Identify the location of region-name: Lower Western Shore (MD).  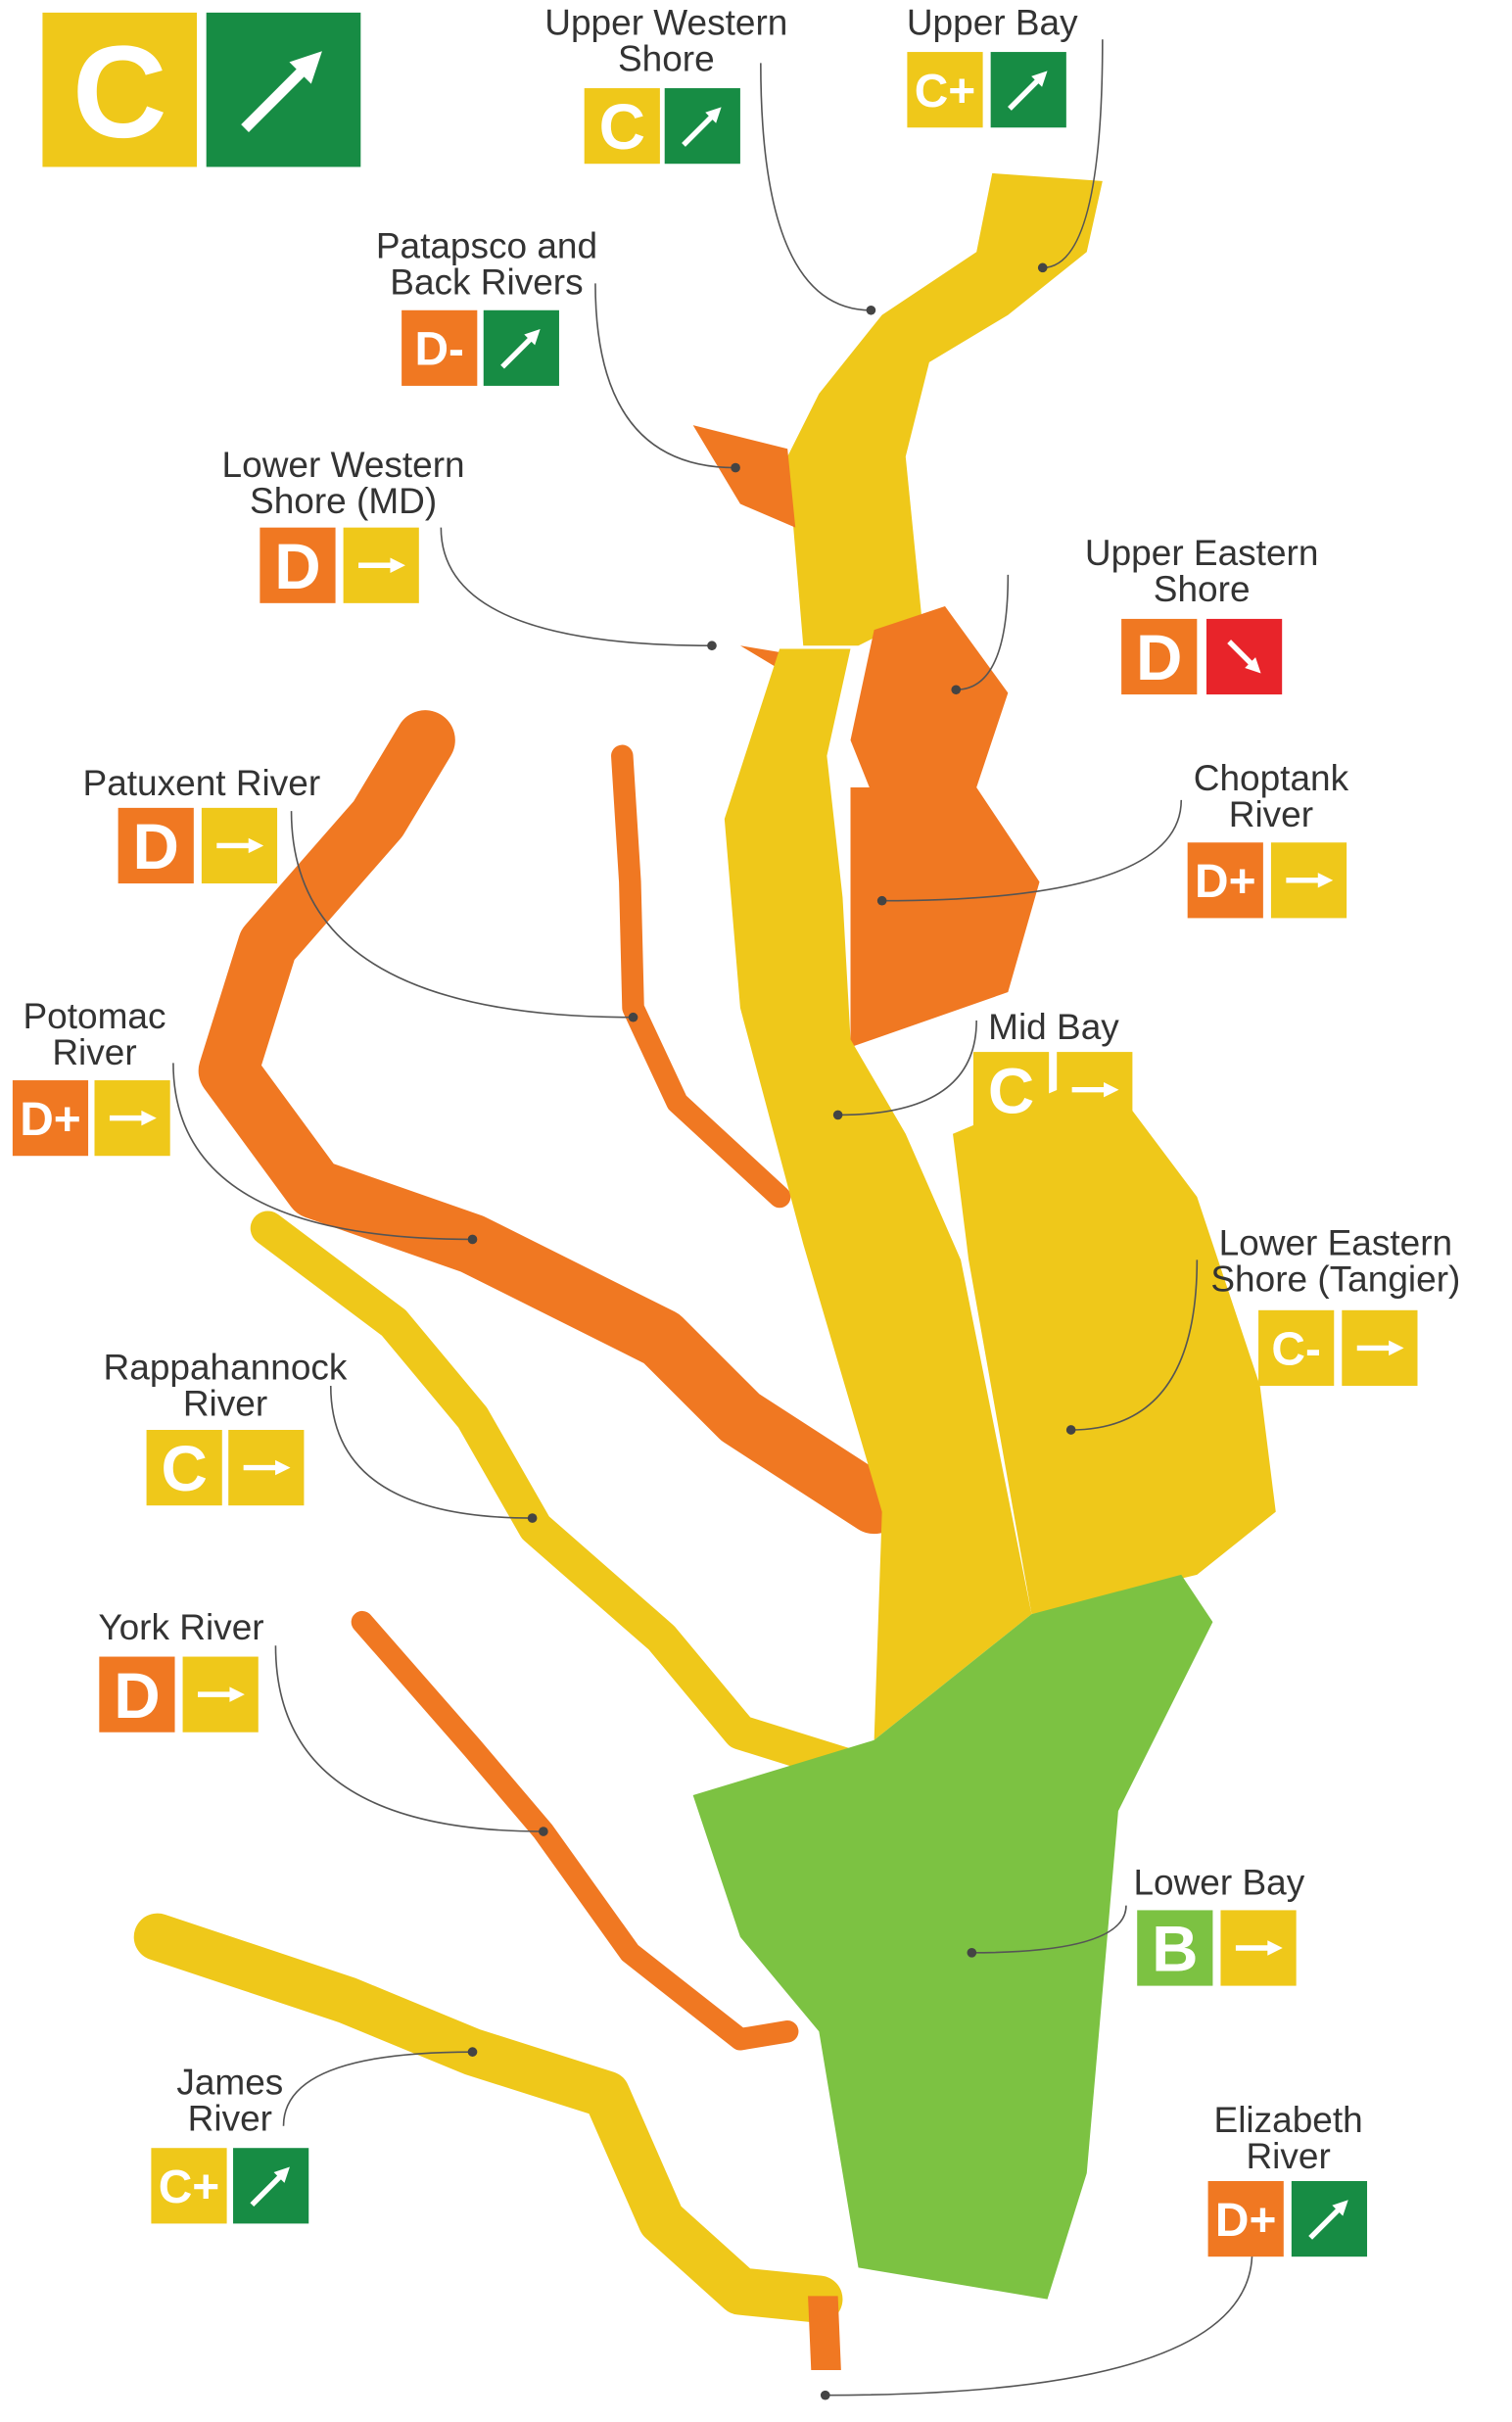
(343, 484).